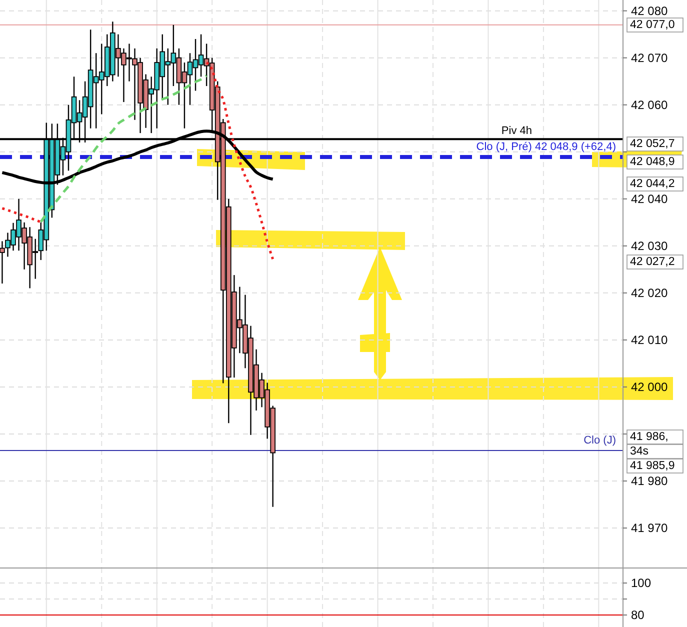  Describe the element at coordinates (124, 149) in the screenshot. I see `line-series` at that location.